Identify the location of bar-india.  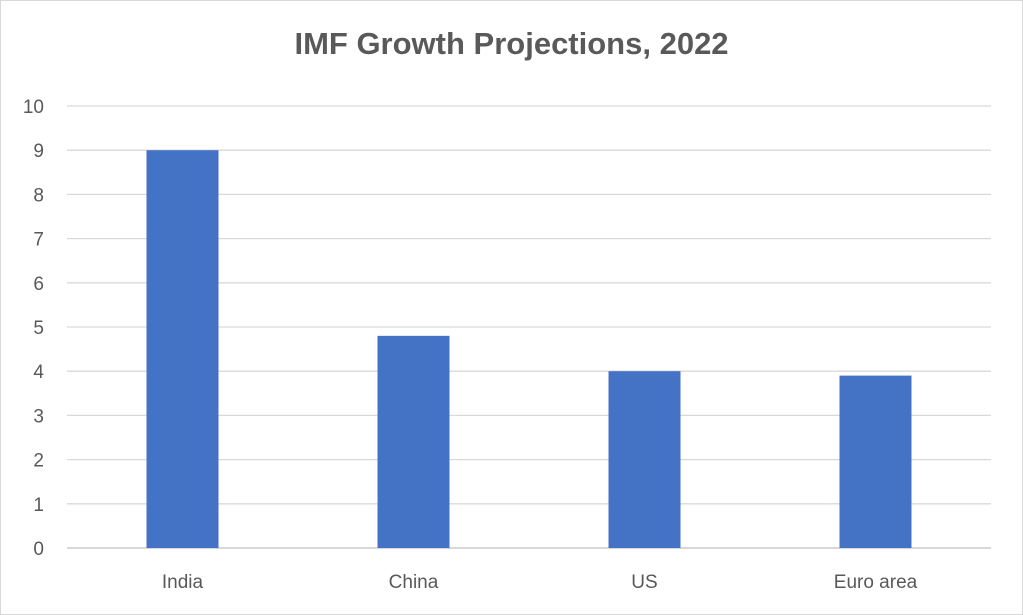
(182, 349).